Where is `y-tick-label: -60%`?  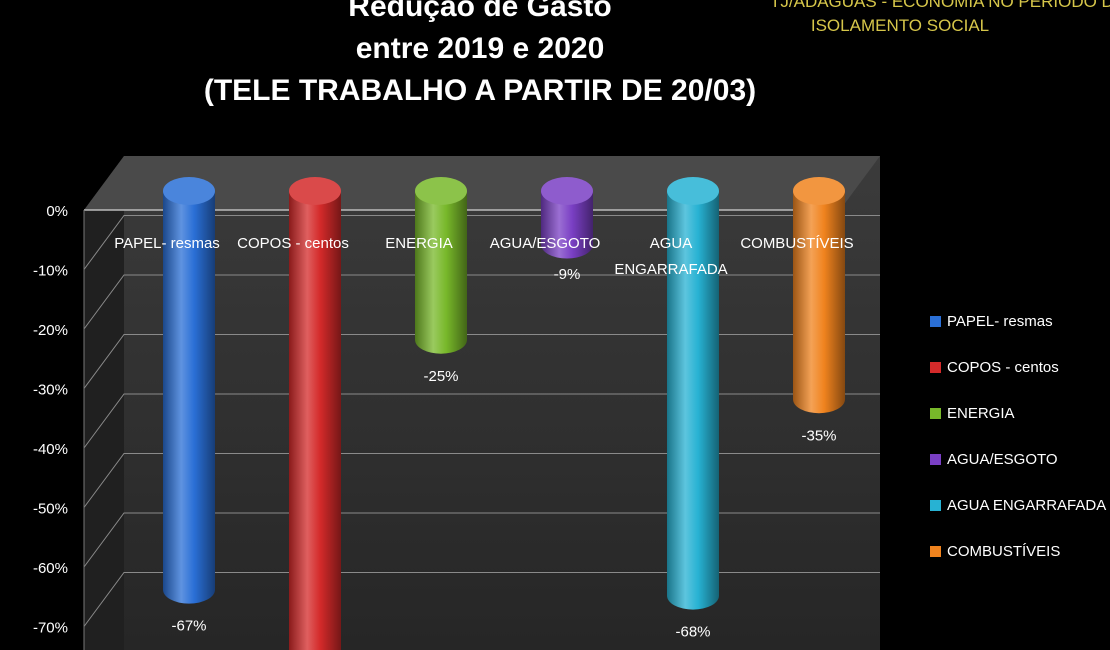
y-tick-label: -60% is located at coordinates (50, 568).